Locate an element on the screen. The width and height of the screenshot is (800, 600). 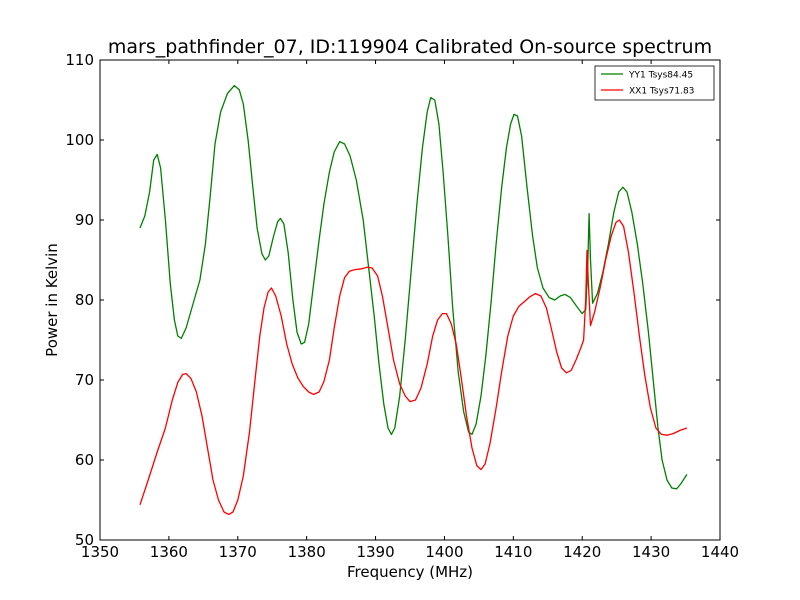
x-tick-label: 1390 is located at coordinates (375, 552).